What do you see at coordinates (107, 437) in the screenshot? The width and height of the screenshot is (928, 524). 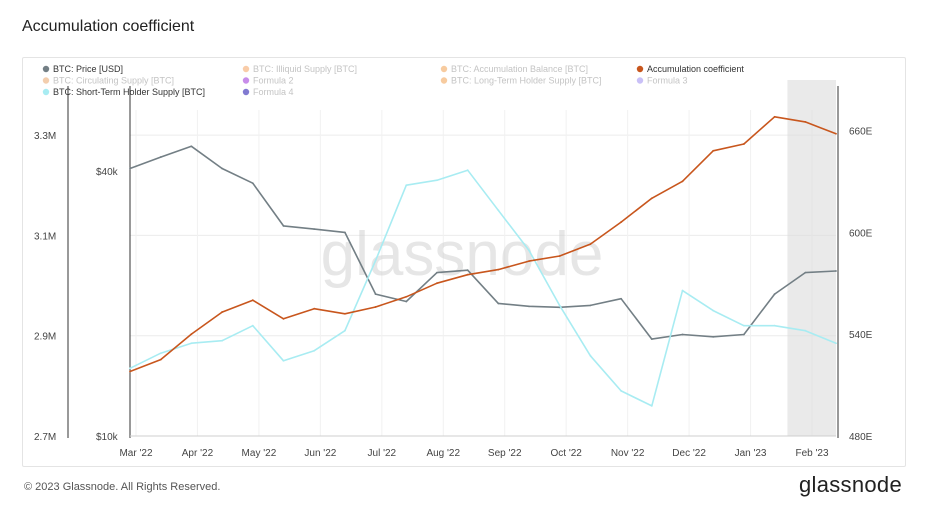 I see `y-axis-price-tick-label: $10k` at bounding box center [107, 437].